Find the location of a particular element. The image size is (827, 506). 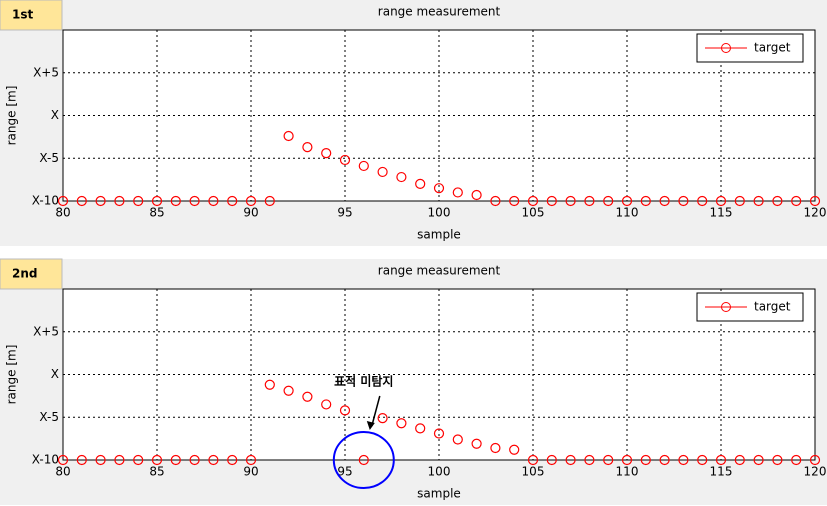

panel-label: 1st is located at coordinates (22, 15).